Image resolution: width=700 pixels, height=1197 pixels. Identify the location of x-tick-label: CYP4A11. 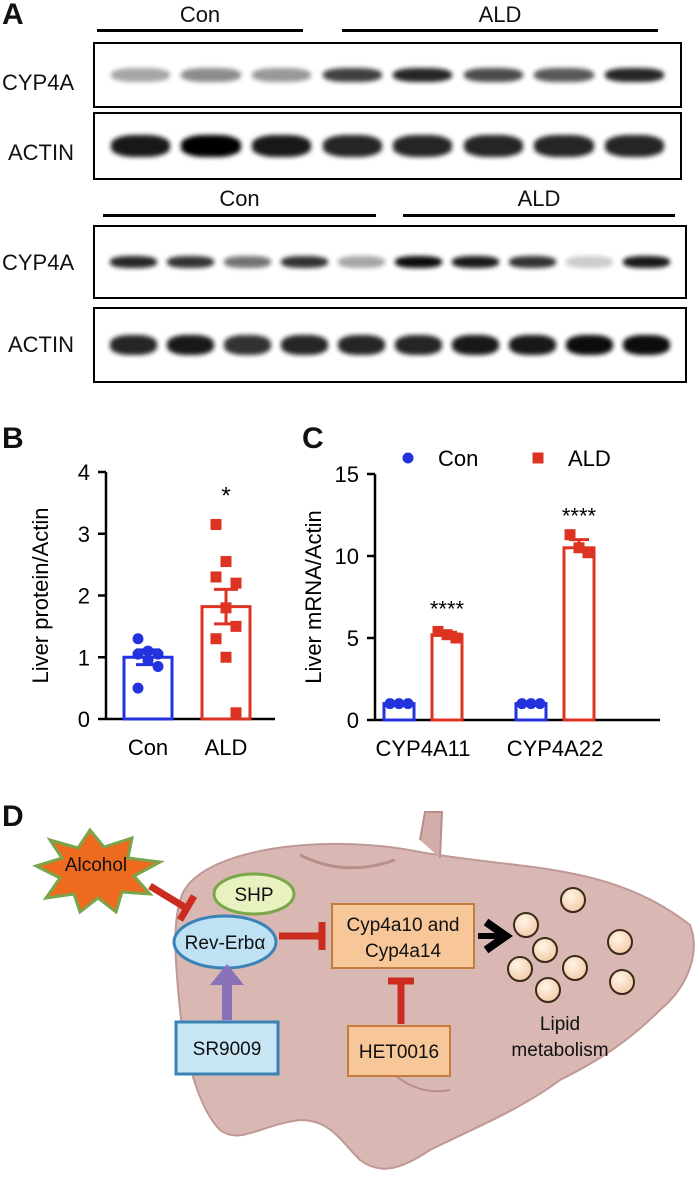
(423, 748).